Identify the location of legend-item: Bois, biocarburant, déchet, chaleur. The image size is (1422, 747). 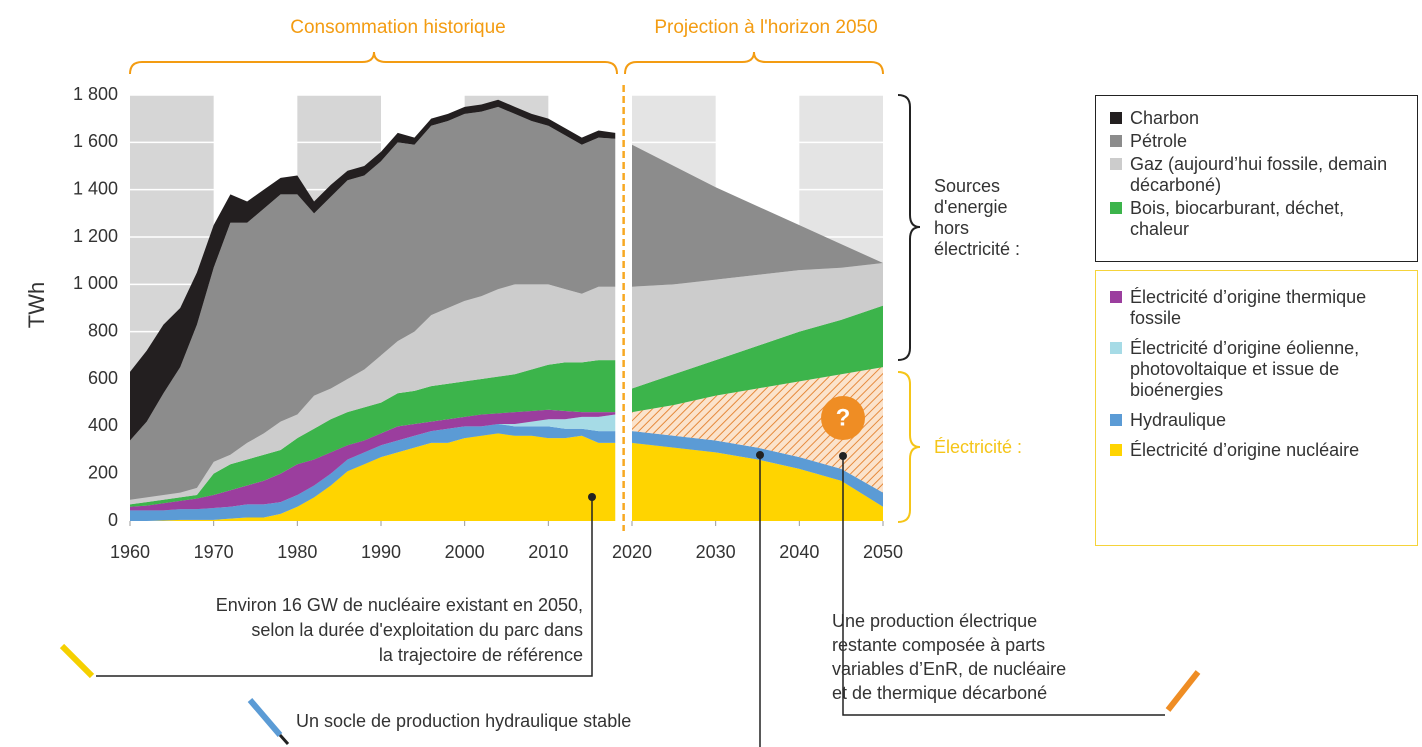
(1256, 219).